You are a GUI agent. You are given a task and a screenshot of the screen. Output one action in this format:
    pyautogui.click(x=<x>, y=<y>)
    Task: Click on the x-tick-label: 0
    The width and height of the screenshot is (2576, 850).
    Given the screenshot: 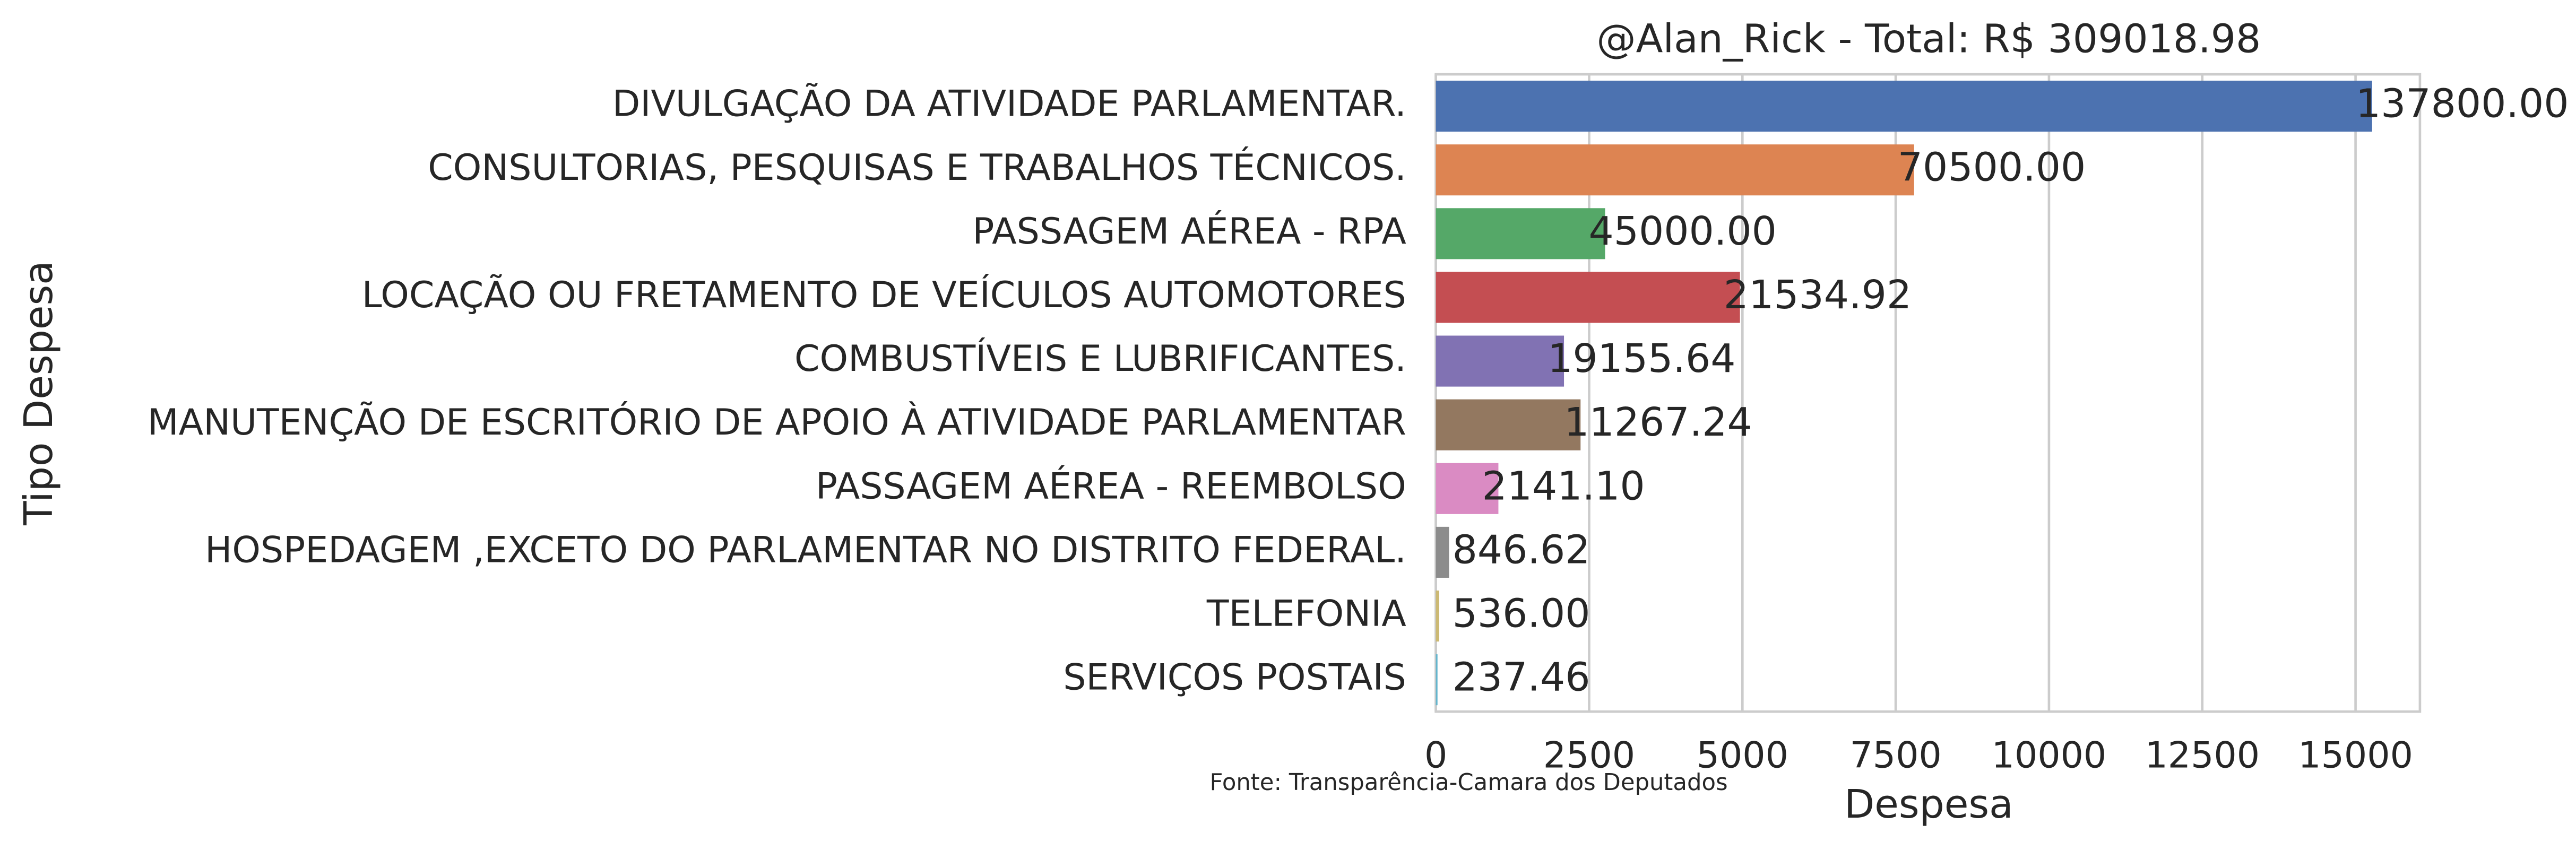 What is the action you would take?
    pyautogui.click(x=1435, y=755)
    